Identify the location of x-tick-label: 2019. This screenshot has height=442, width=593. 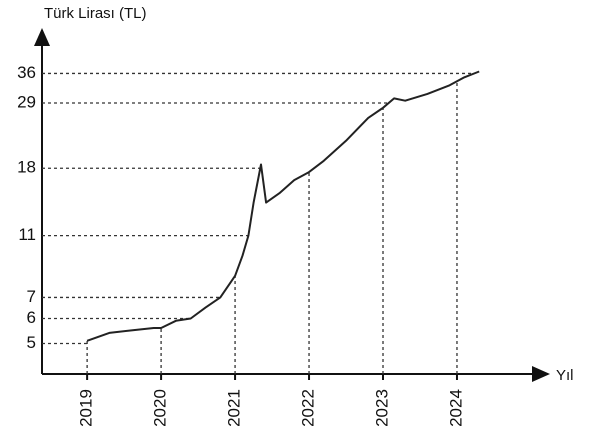
(86, 408).